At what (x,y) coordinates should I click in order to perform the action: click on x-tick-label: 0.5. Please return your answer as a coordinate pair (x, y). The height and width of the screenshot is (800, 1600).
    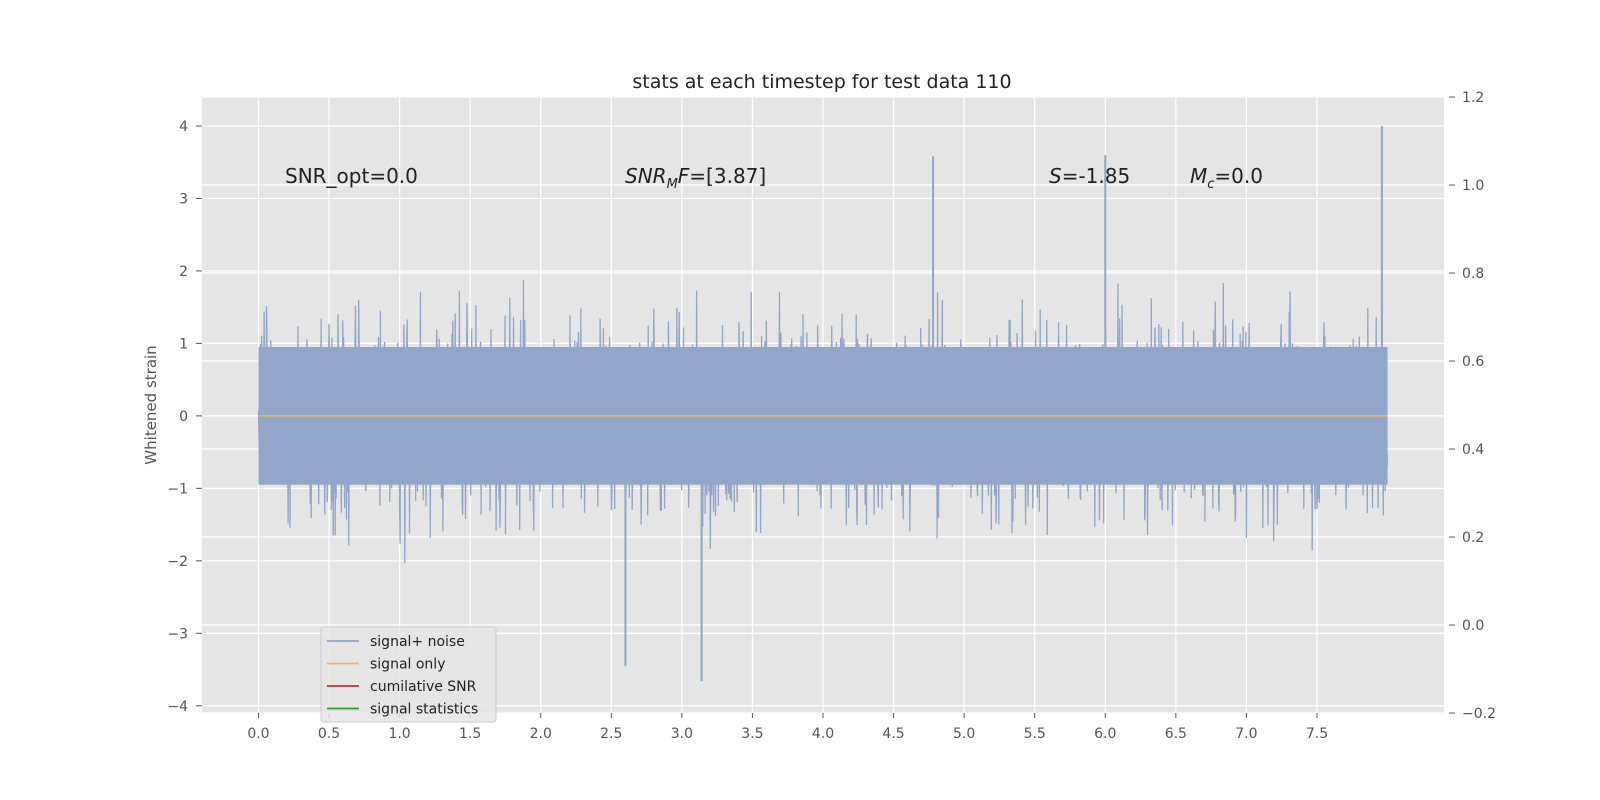
    Looking at the image, I should click on (329, 734).